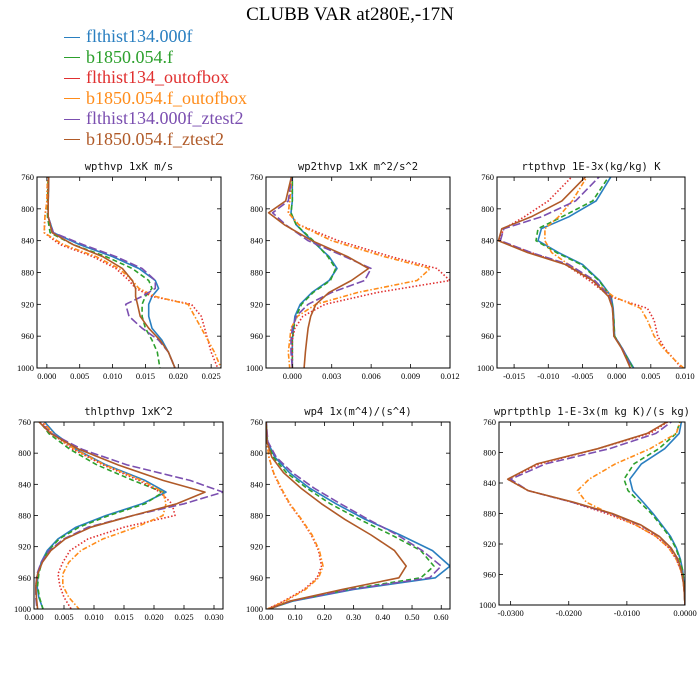 The height and width of the screenshot is (700, 700). I want to click on x-tick-label: 0.020, so click(178, 376).